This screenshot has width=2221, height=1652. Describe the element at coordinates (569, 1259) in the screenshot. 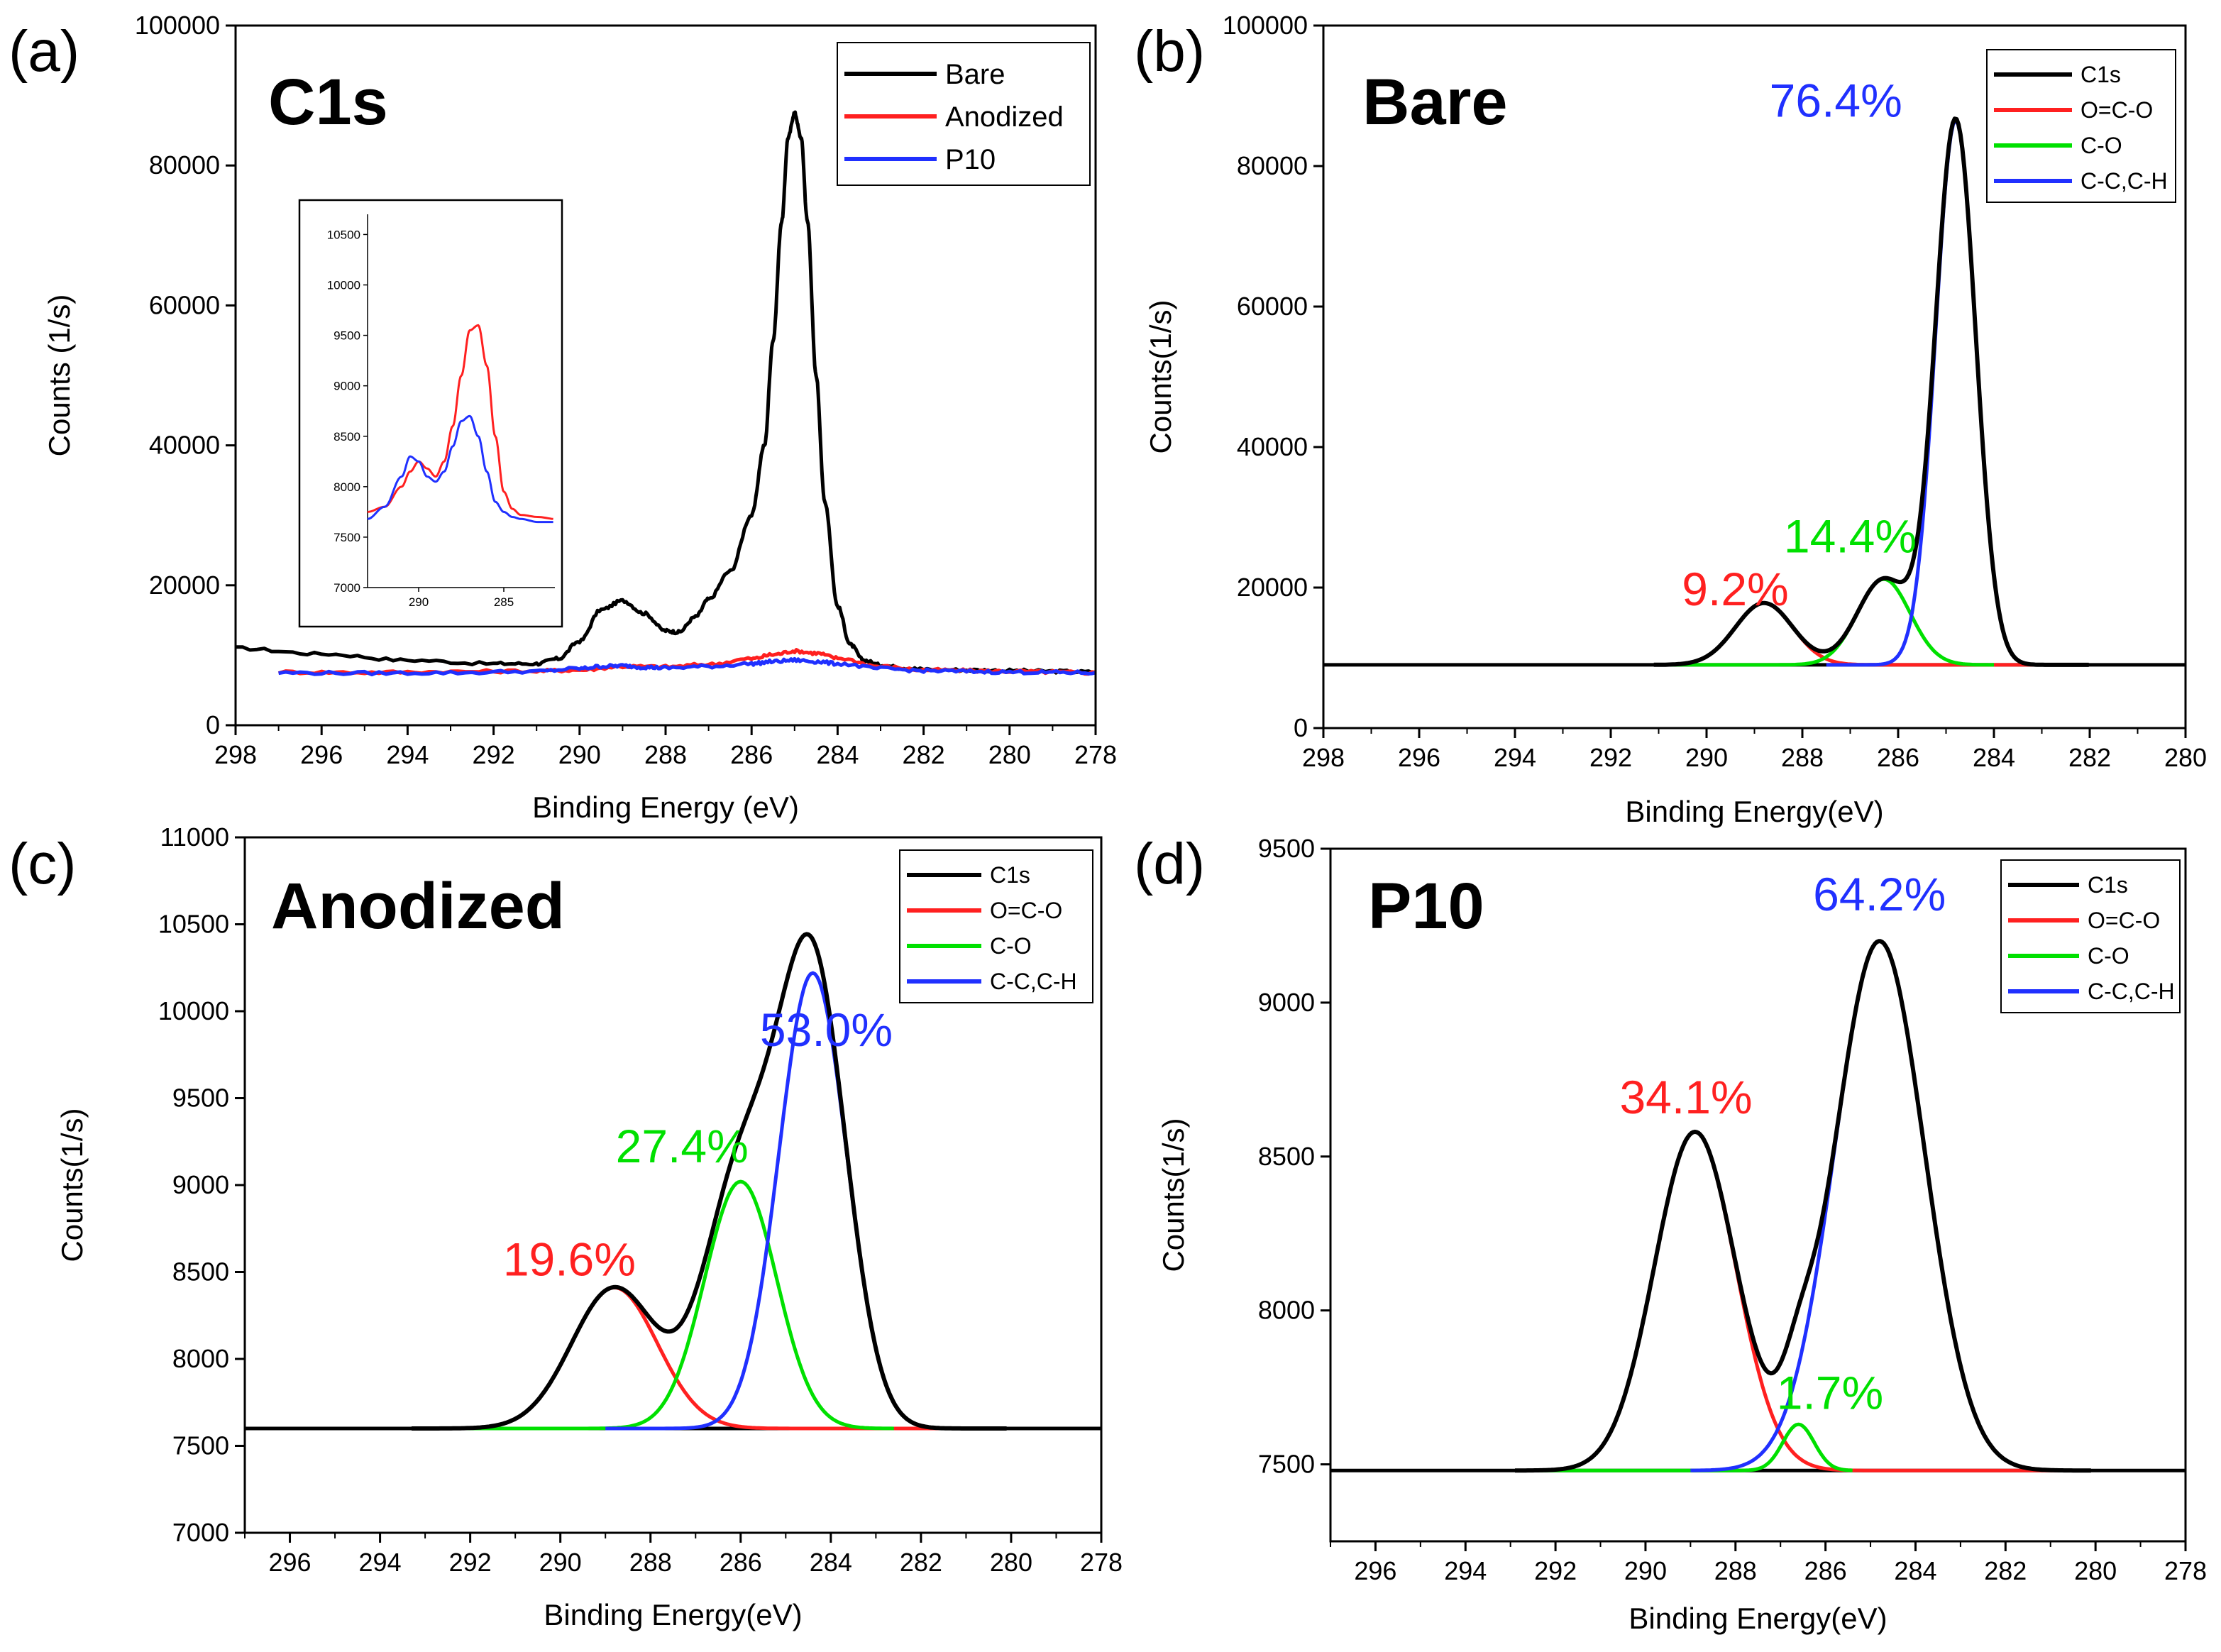

I see `percent-annotation: 19.6%` at that location.